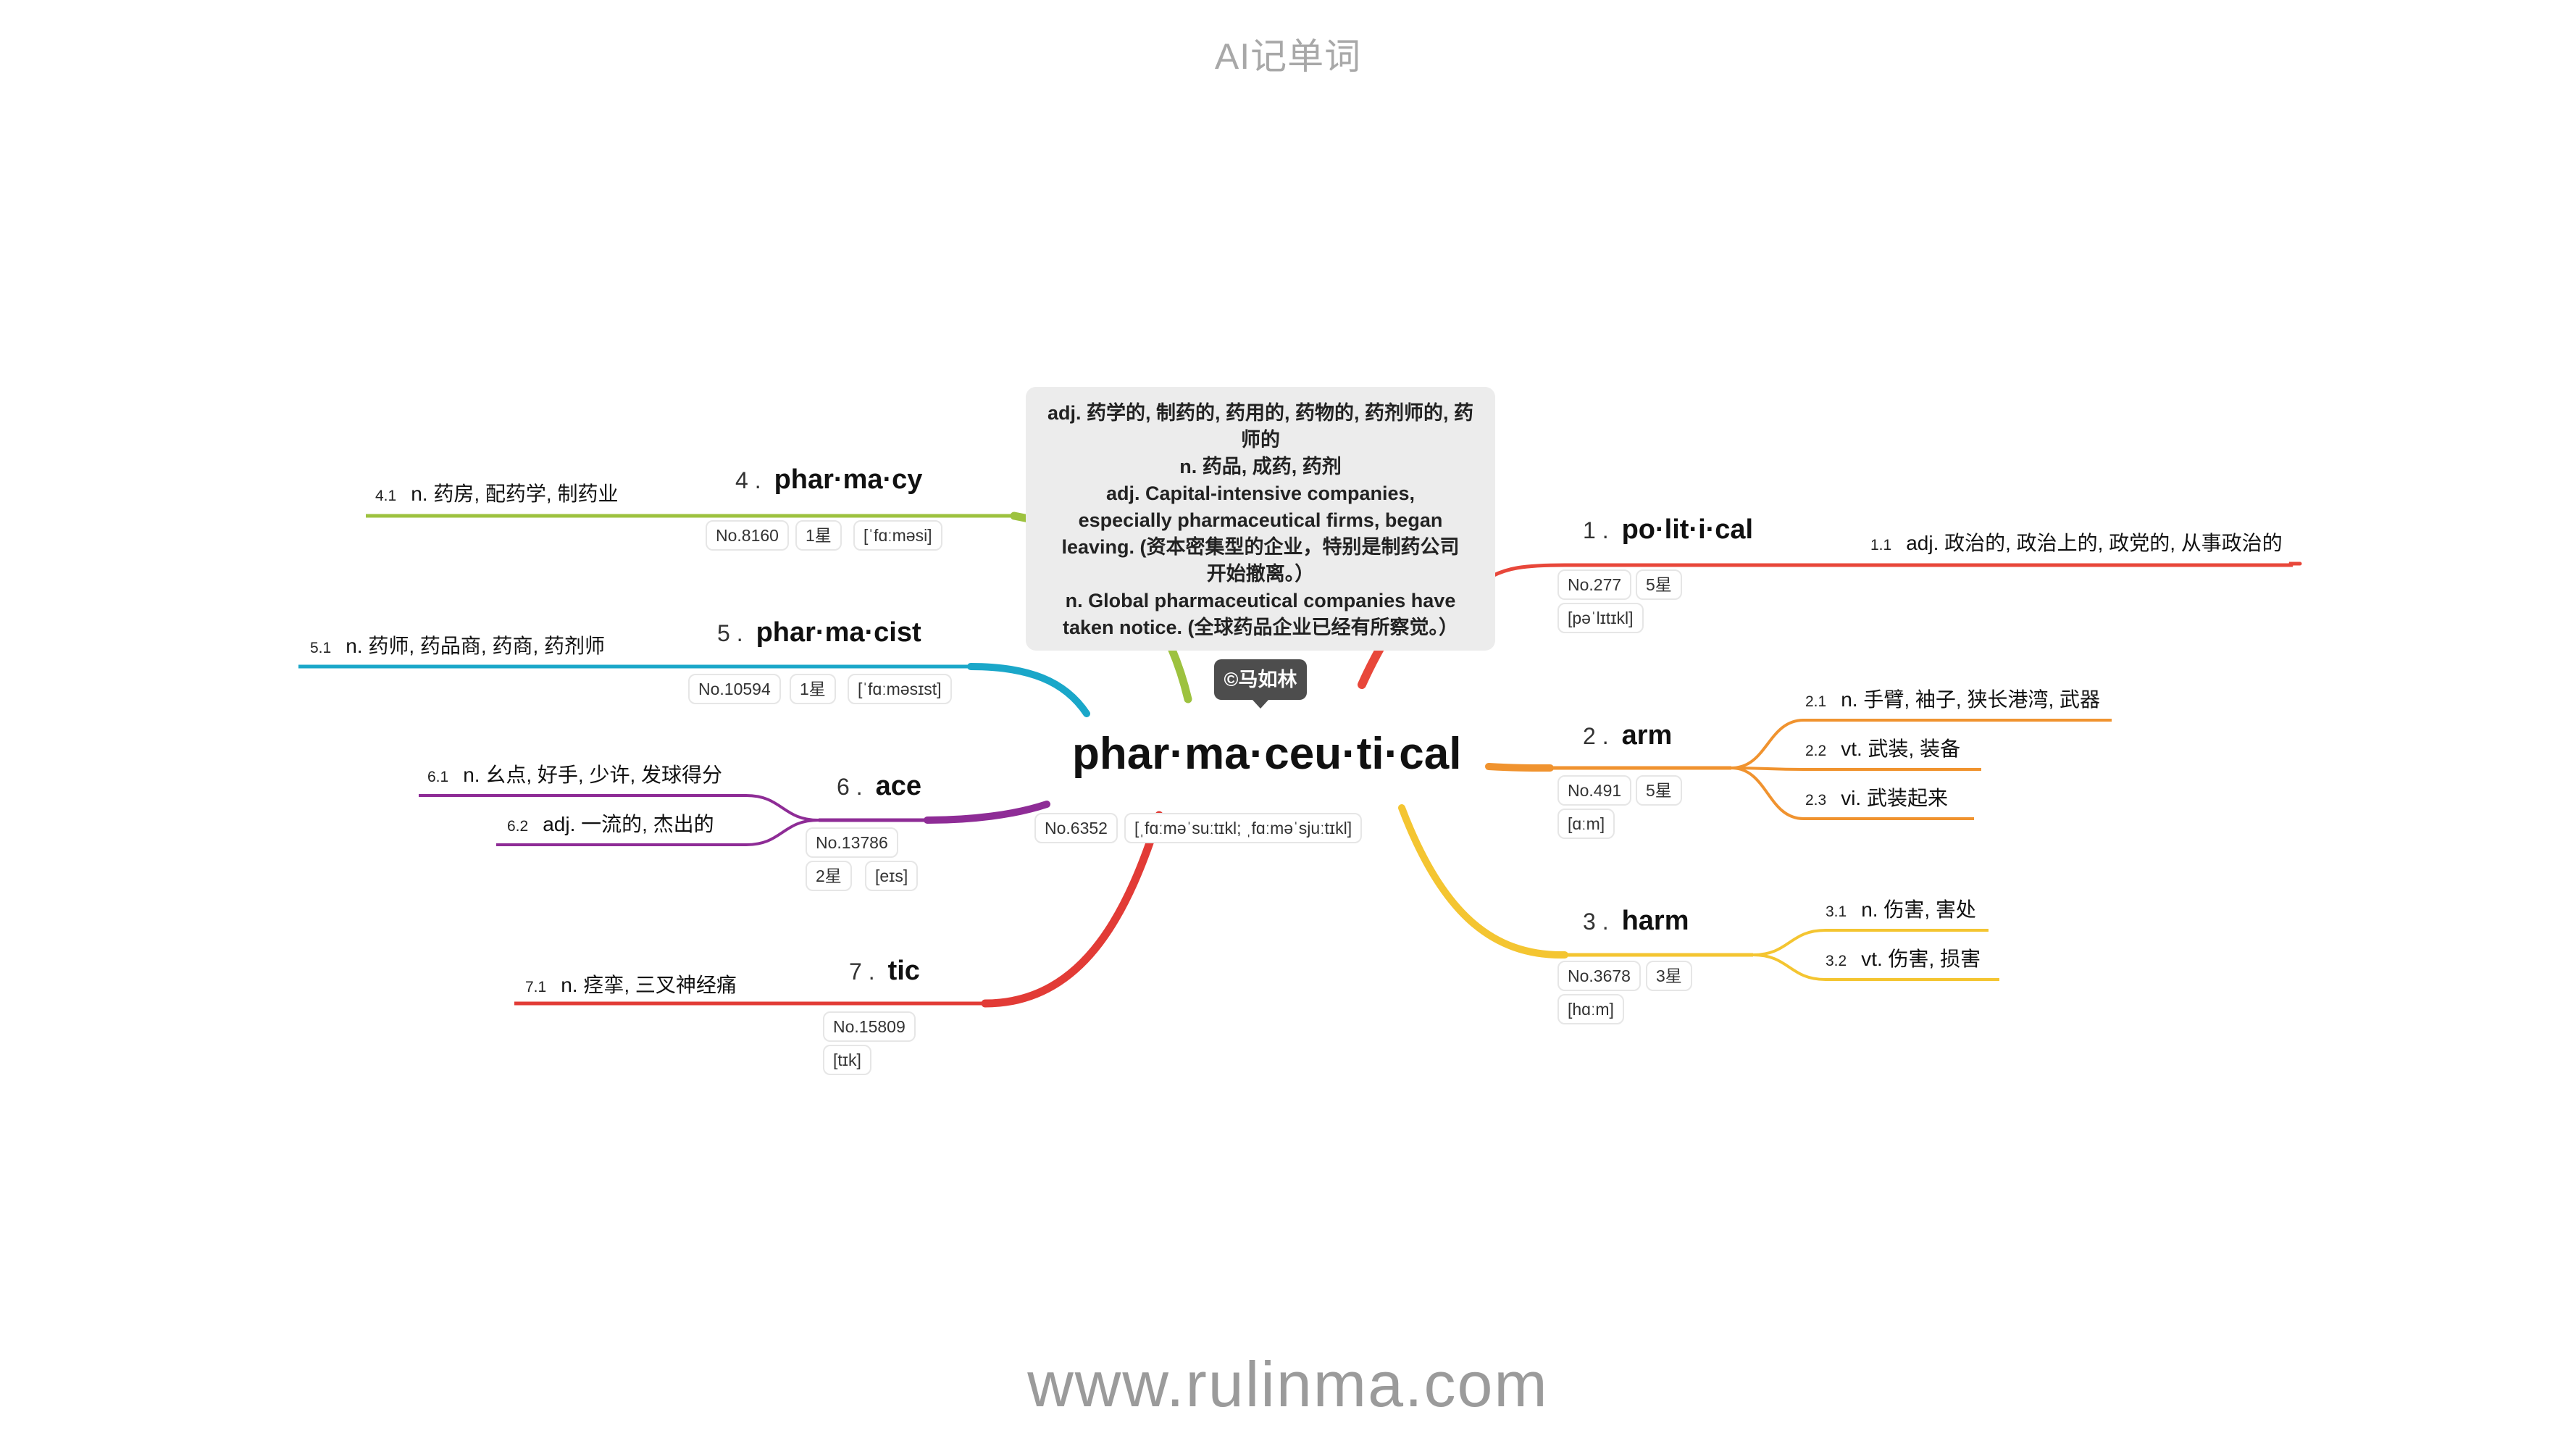 The image size is (2576, 1449). What do you see at coordinates (1072, 909) in the screenshot?
I see `branch-7-trunk` at bounding box center [1072, 909].